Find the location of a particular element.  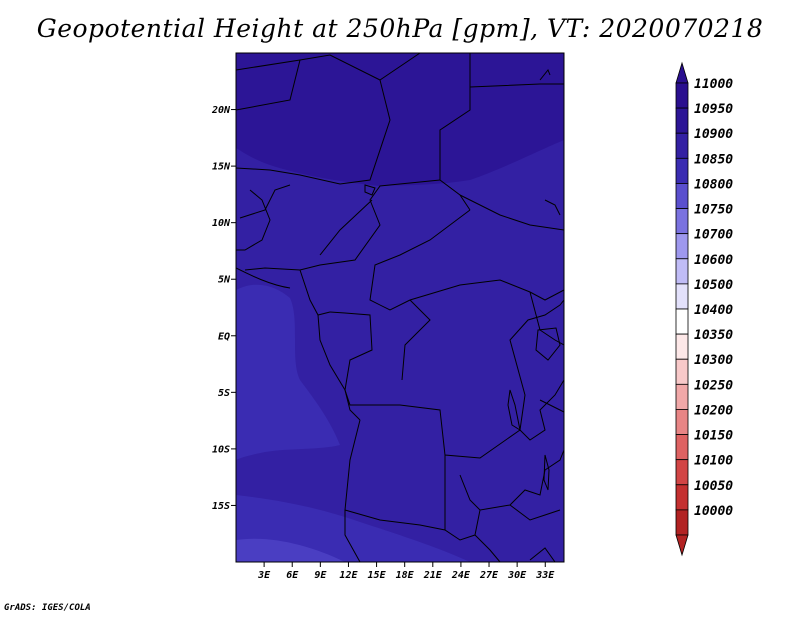

colorbar-top-arrow is located at coordinates (682, 72).